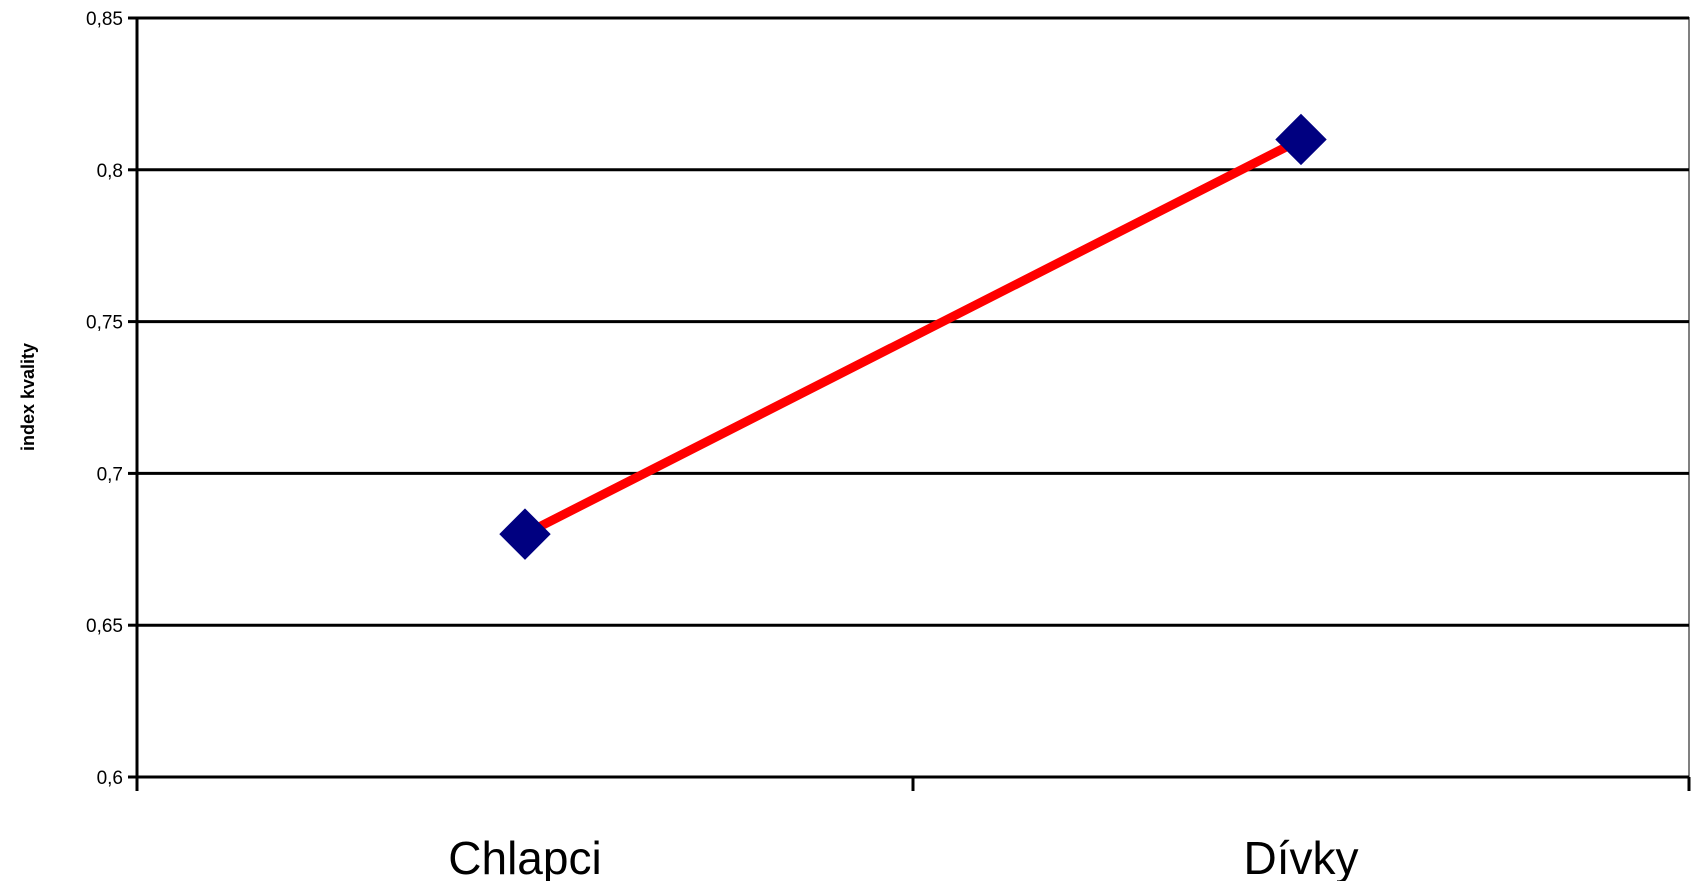 This screenshot has width=1698, height=881. Describe the element at coordinates (111, 399) in the screenshot. I see `y-ticks: 0,6 0,65 0,7 0,75 0,8 0,85` at that location.